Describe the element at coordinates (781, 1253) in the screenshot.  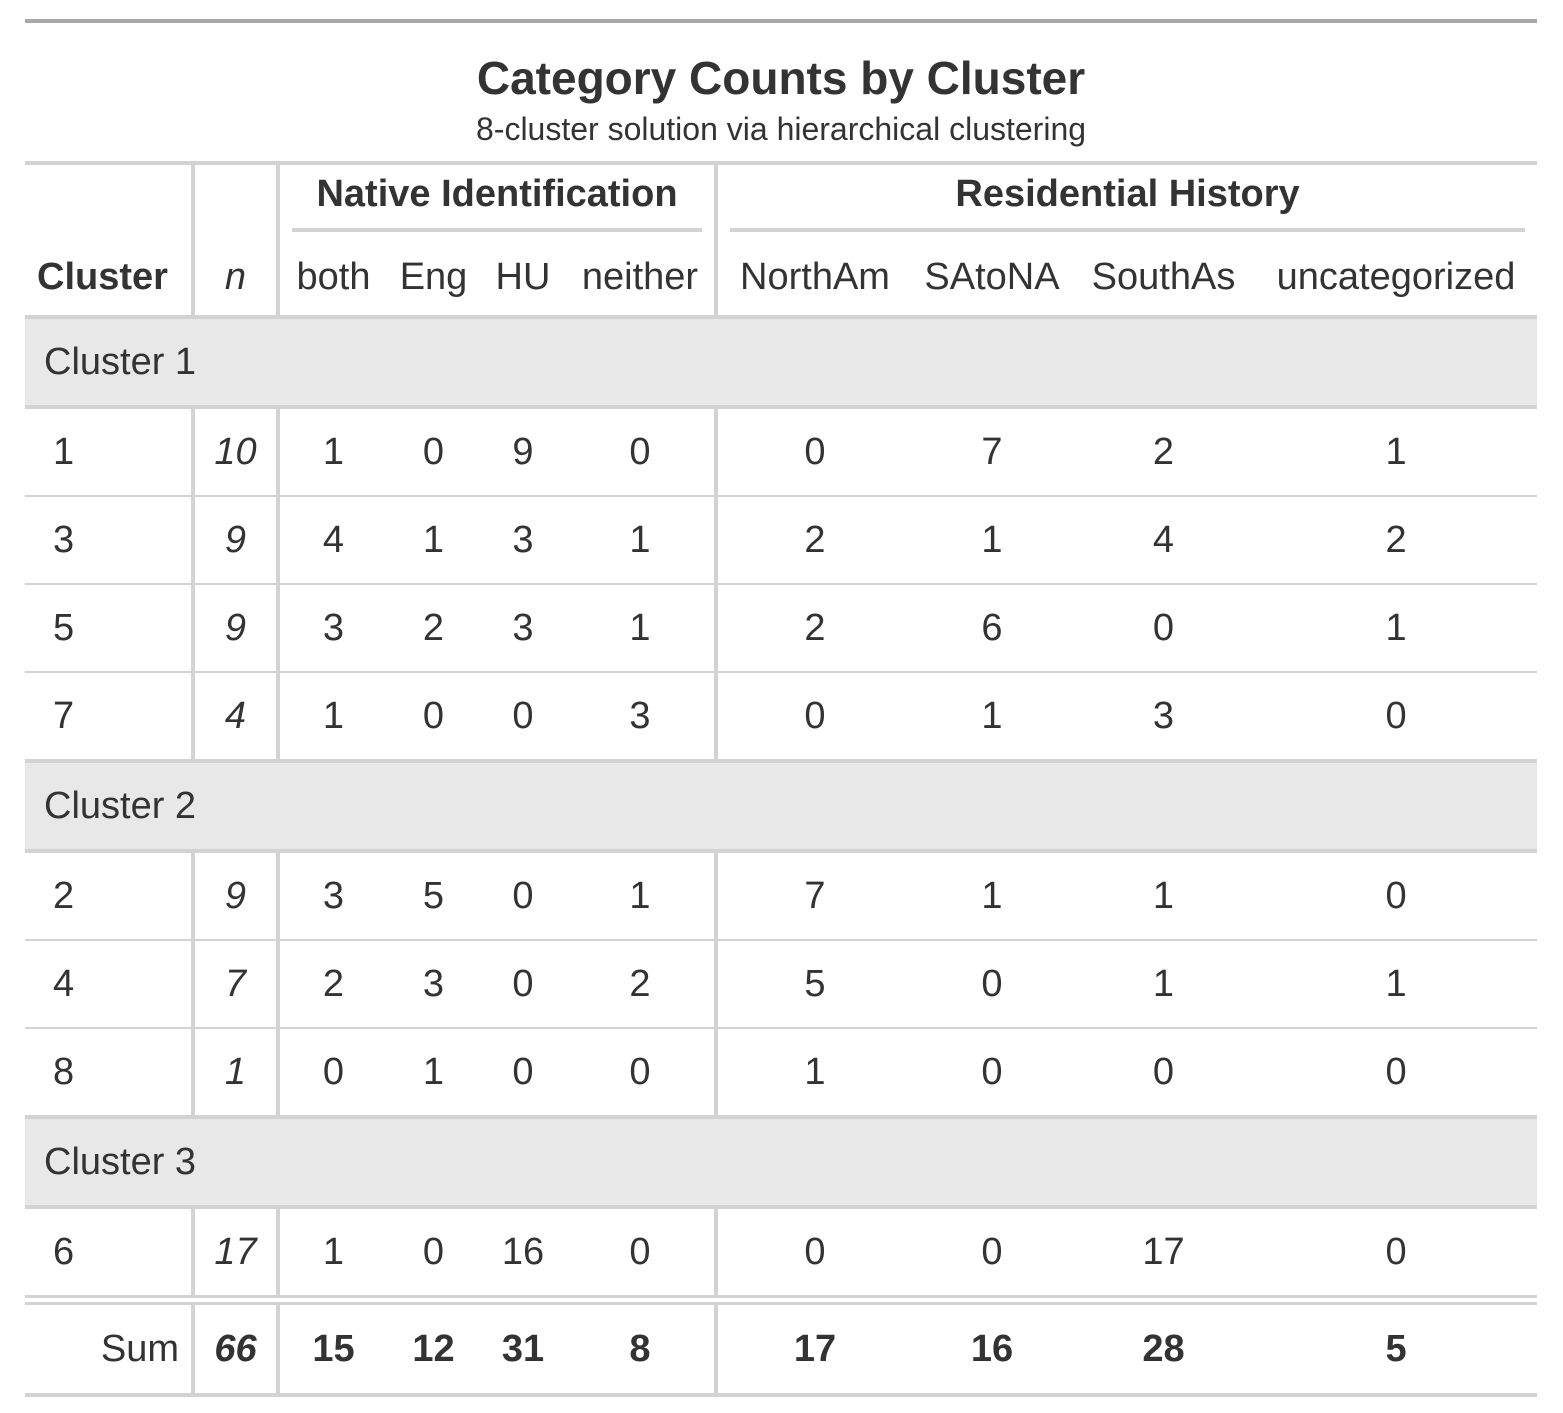
I see `table-row: 6 17 1 0 16 0 0 0 17 0` at that location.